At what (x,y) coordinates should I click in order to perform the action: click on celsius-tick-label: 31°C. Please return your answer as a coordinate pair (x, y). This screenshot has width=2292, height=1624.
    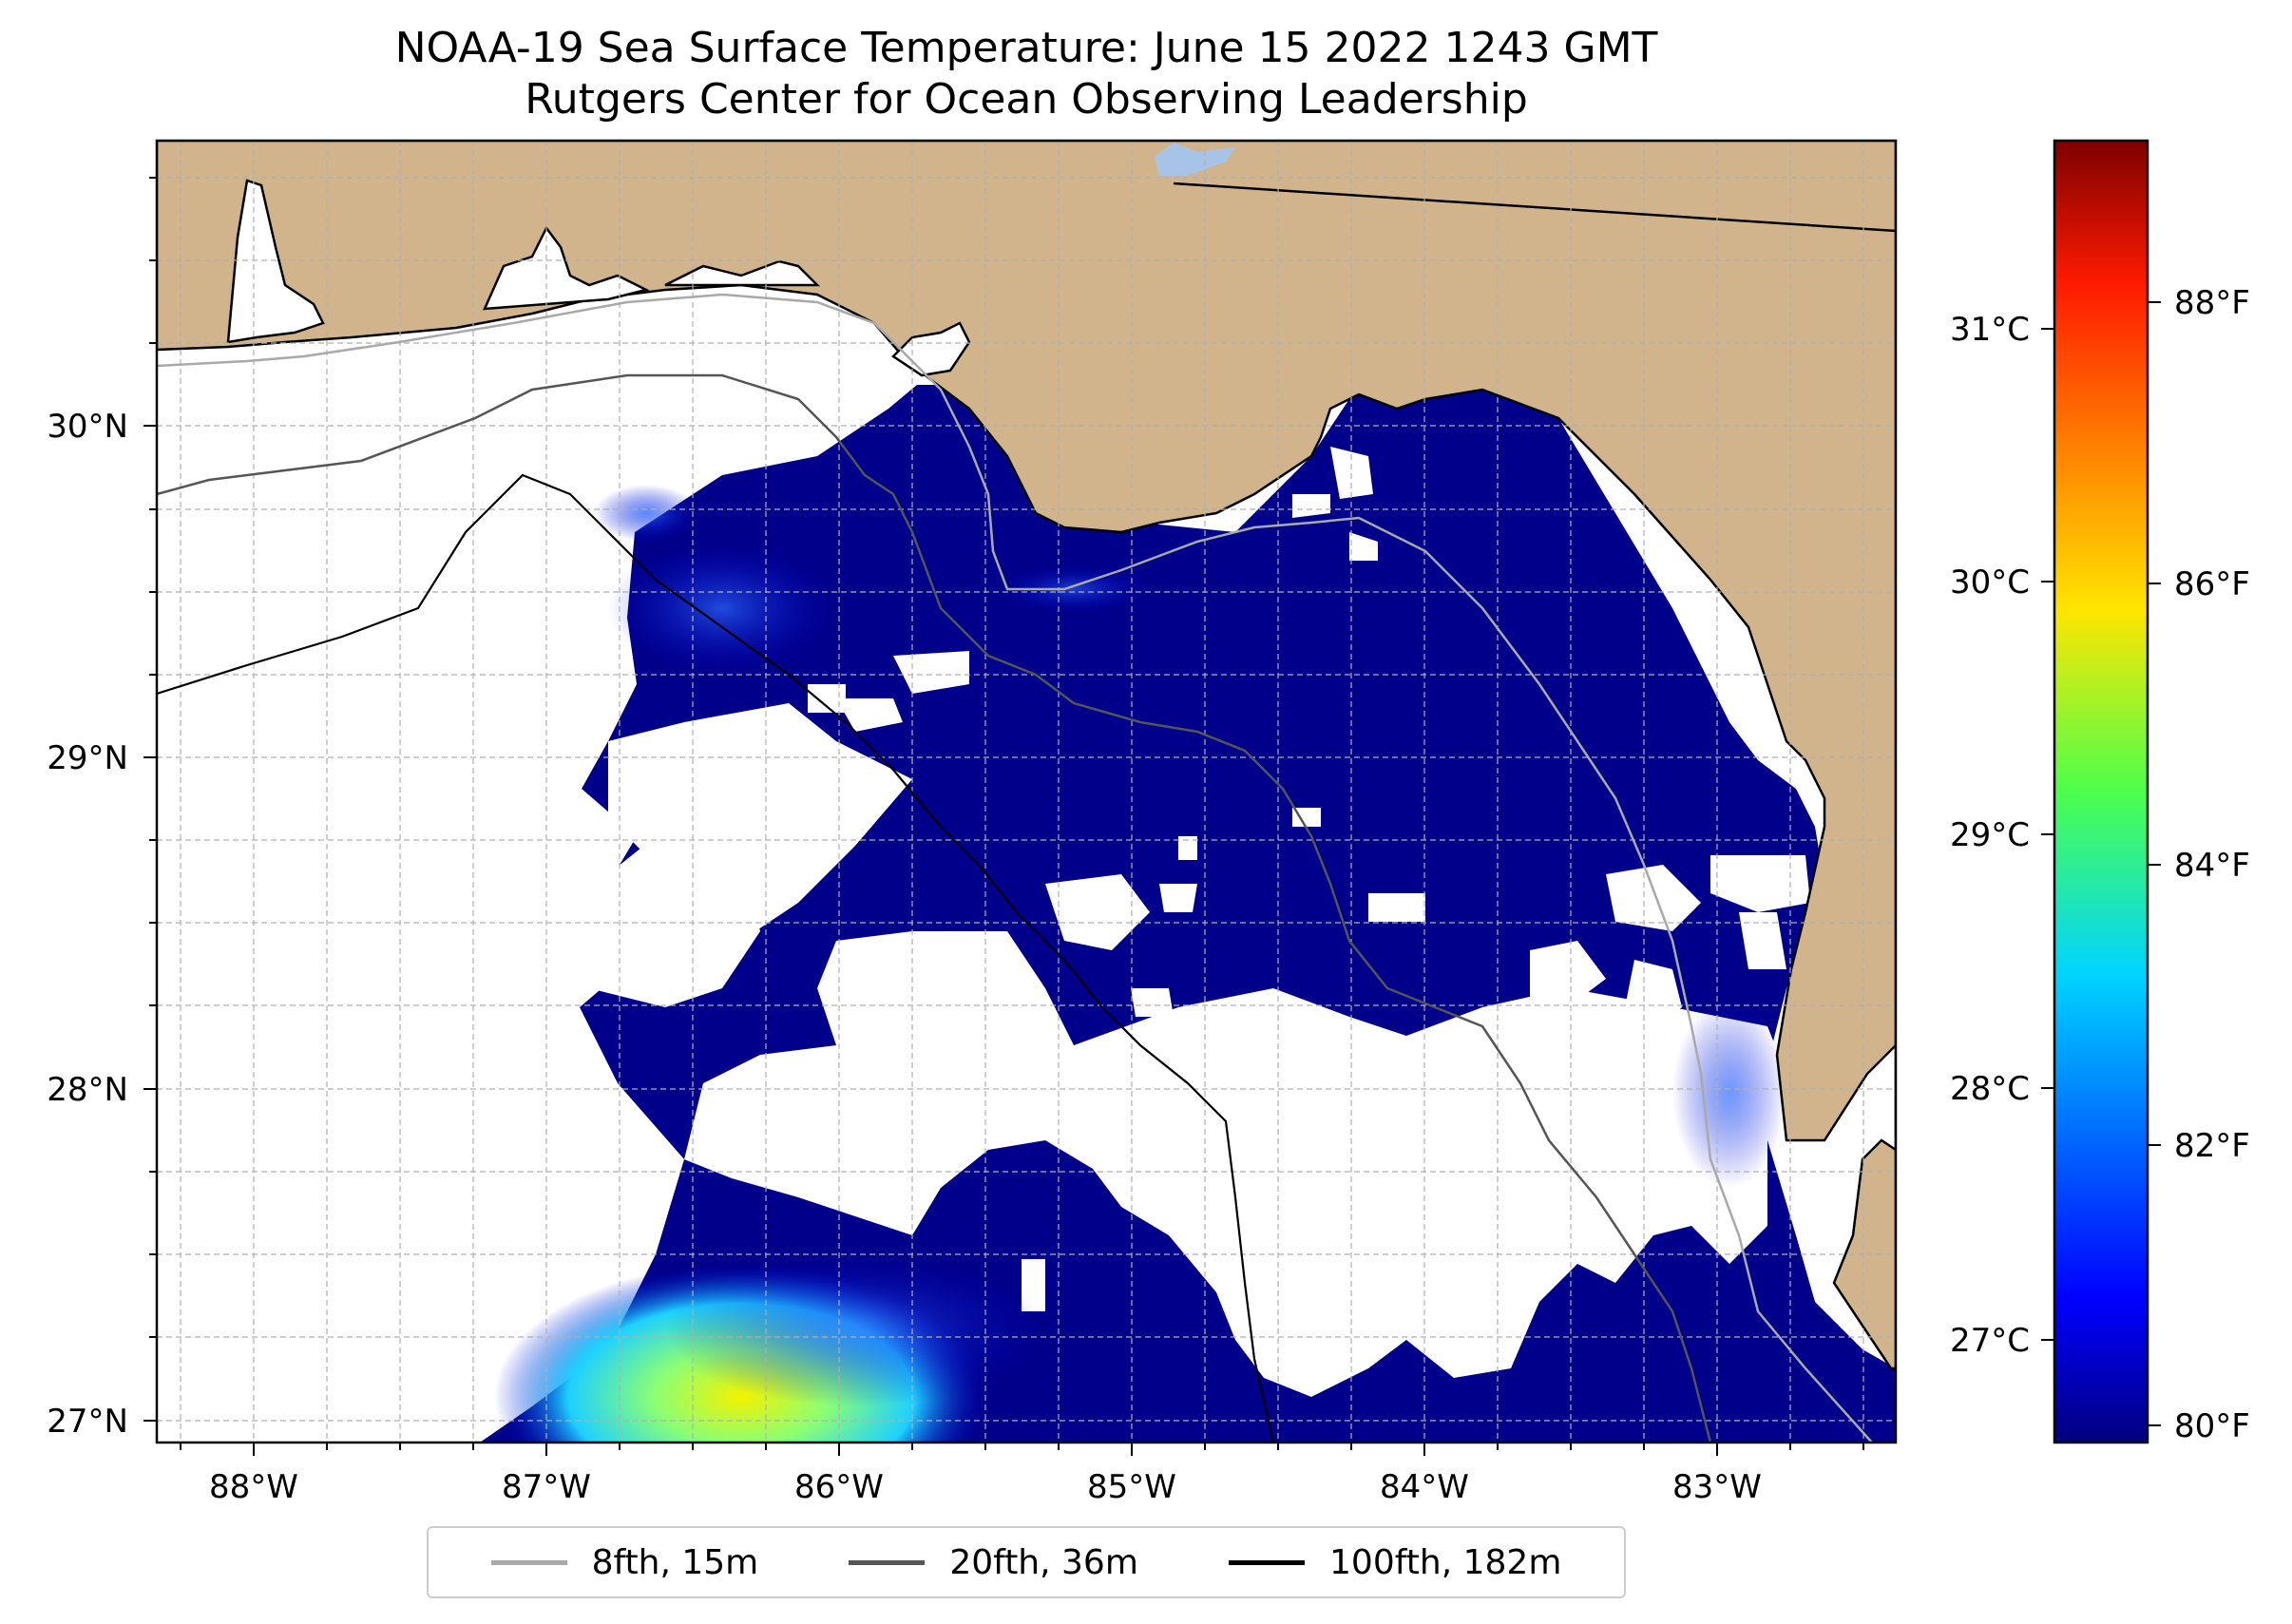
    Looking at the image, I should click on (1990, 330).